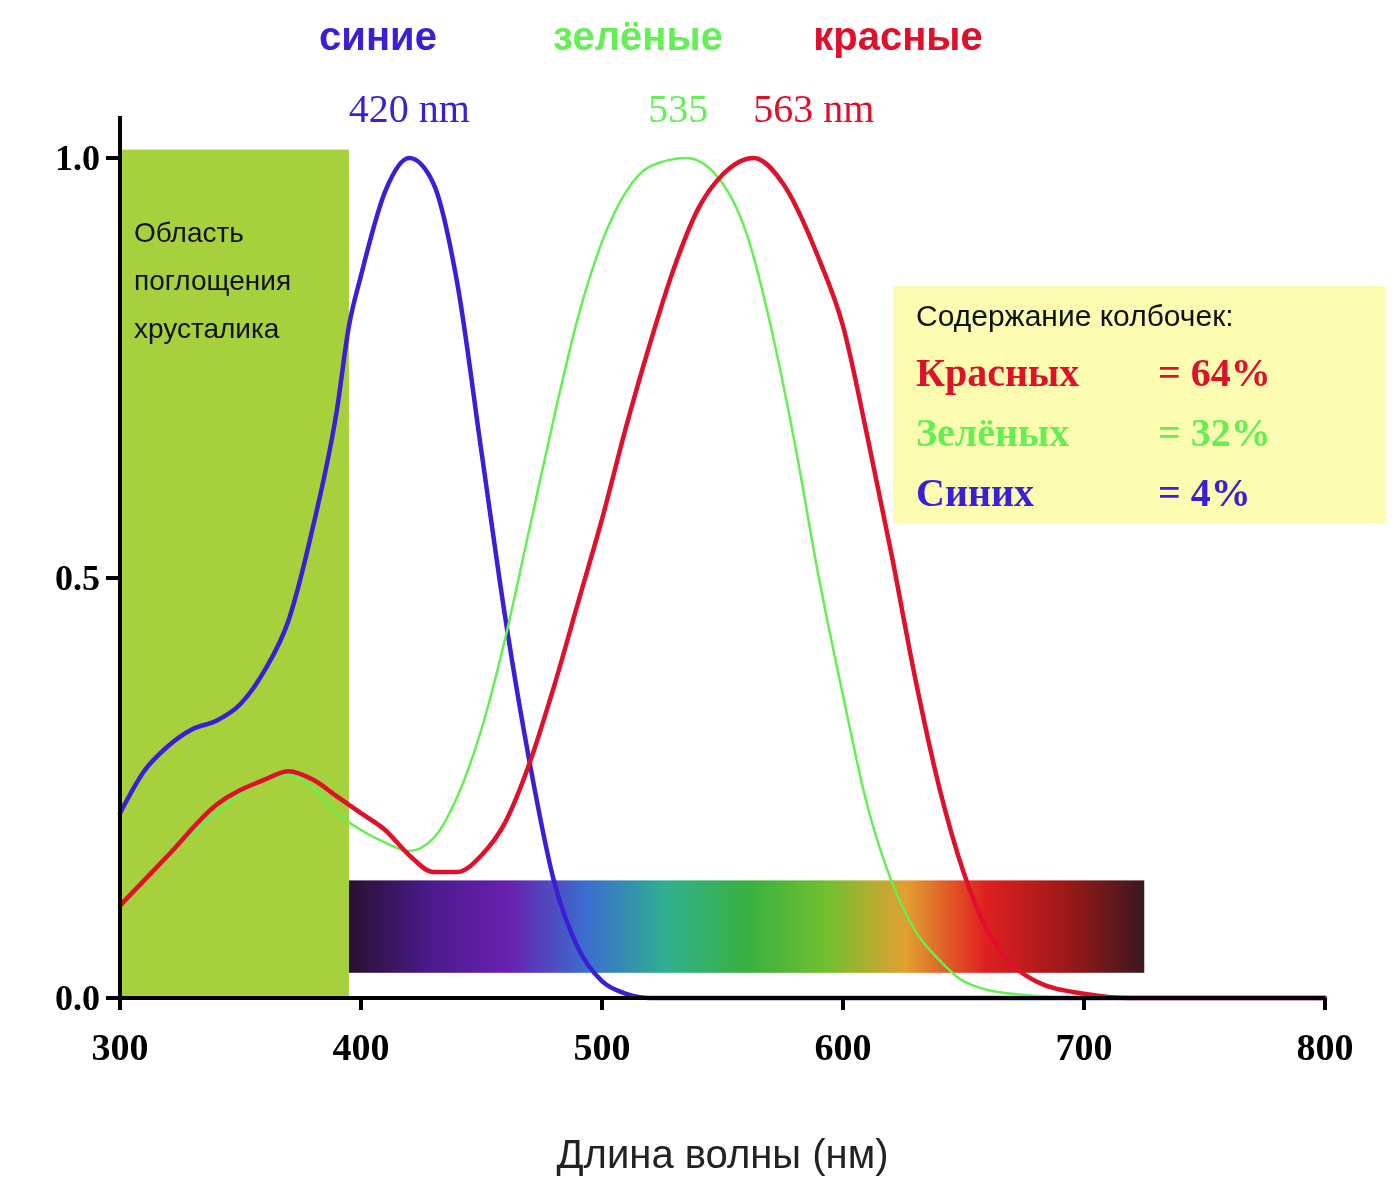 Image resolution: width=1398 pixels, height=1187 pixels. I want to click on text: красные, so click(898, 36).